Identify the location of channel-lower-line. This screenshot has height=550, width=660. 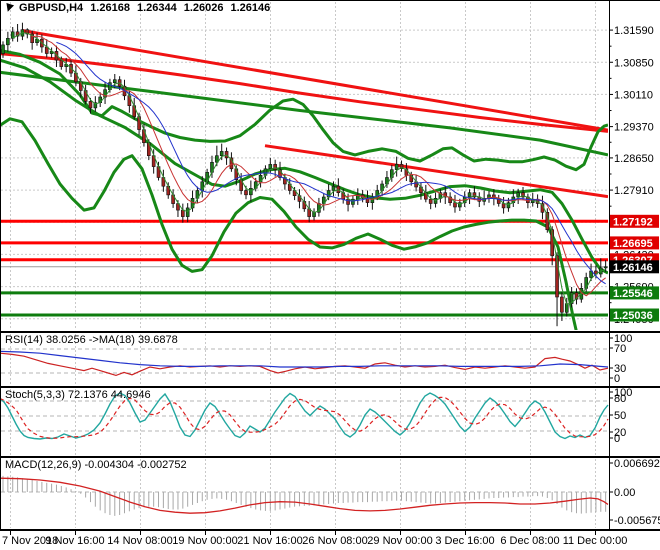
(436, 171).